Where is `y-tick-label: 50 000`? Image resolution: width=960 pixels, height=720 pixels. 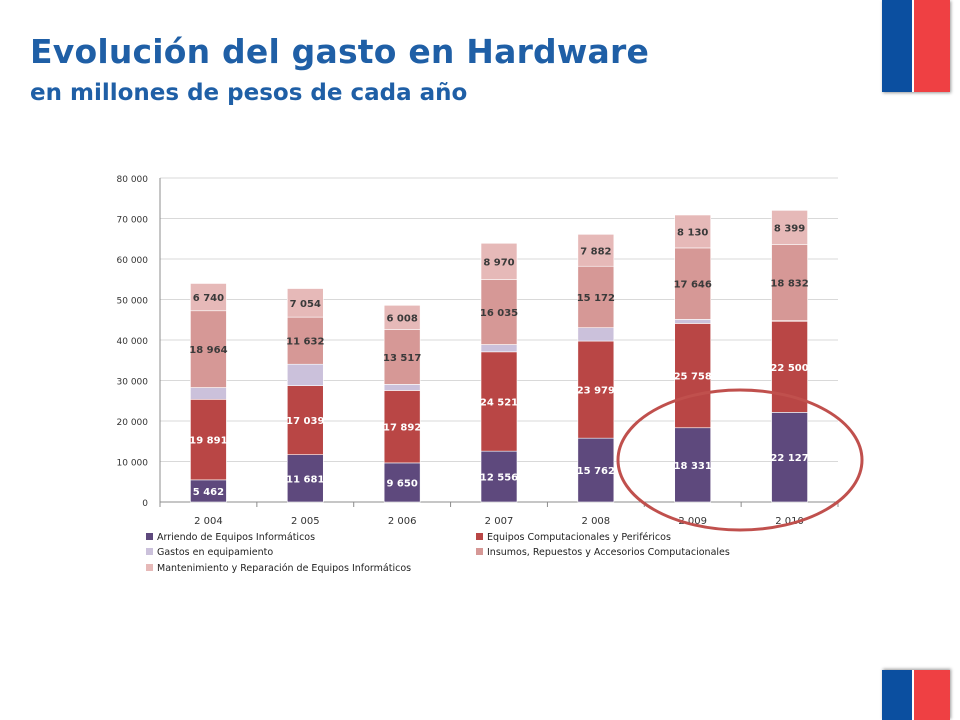 y-tick-label: 50 000 is located at coordinates (133, 302).